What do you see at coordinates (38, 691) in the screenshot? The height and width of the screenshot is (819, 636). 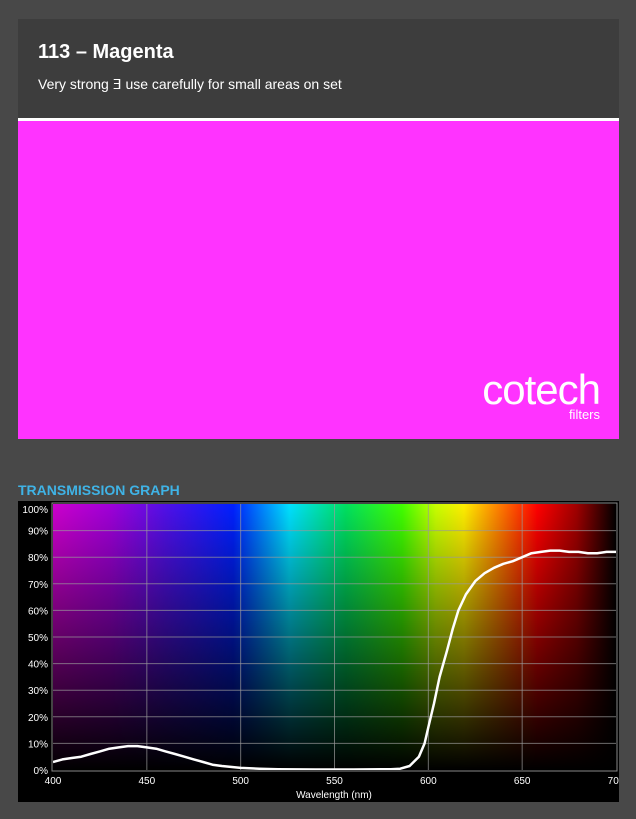 I see `y-tick-label: 30%` at bounding box center [38, 691].